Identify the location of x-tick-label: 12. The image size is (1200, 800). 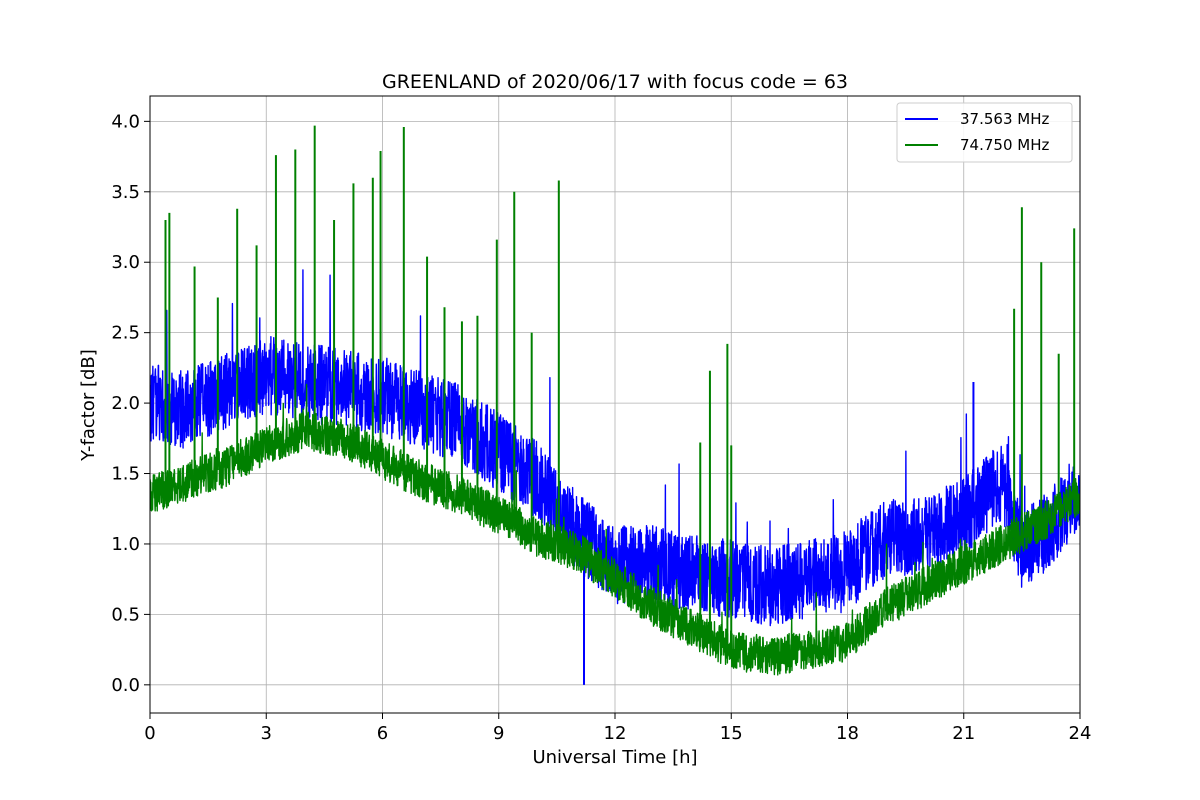
(615, 733).